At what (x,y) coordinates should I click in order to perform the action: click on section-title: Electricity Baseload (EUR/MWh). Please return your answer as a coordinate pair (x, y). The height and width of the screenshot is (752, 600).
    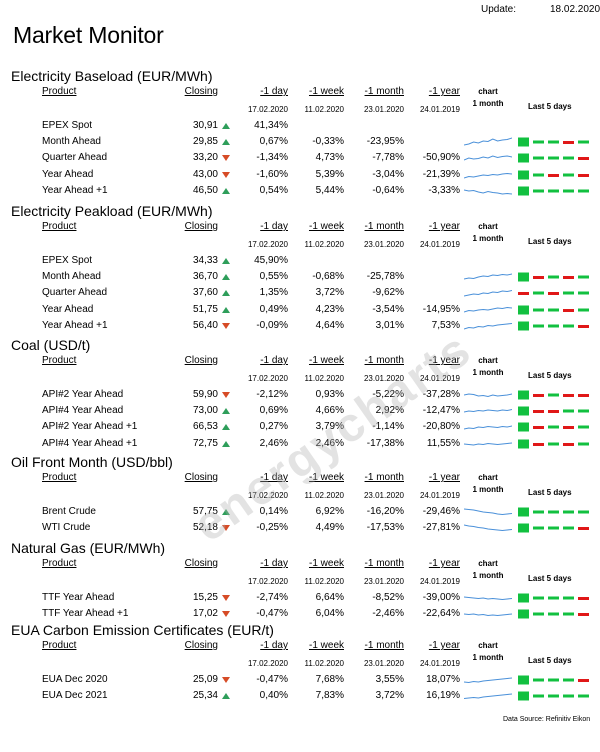
    Looking at the image, I should click on (112, 76).